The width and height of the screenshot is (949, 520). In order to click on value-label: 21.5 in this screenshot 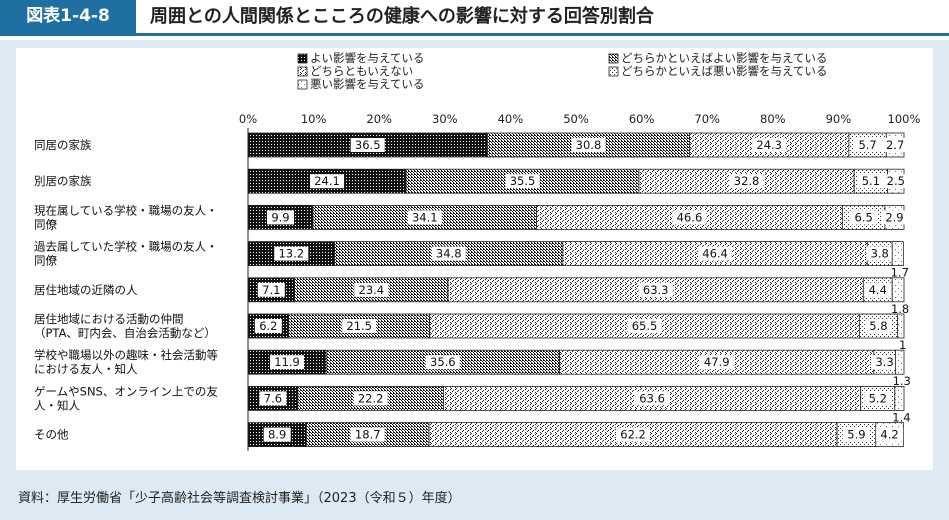, I will do `click(359, 326)`.